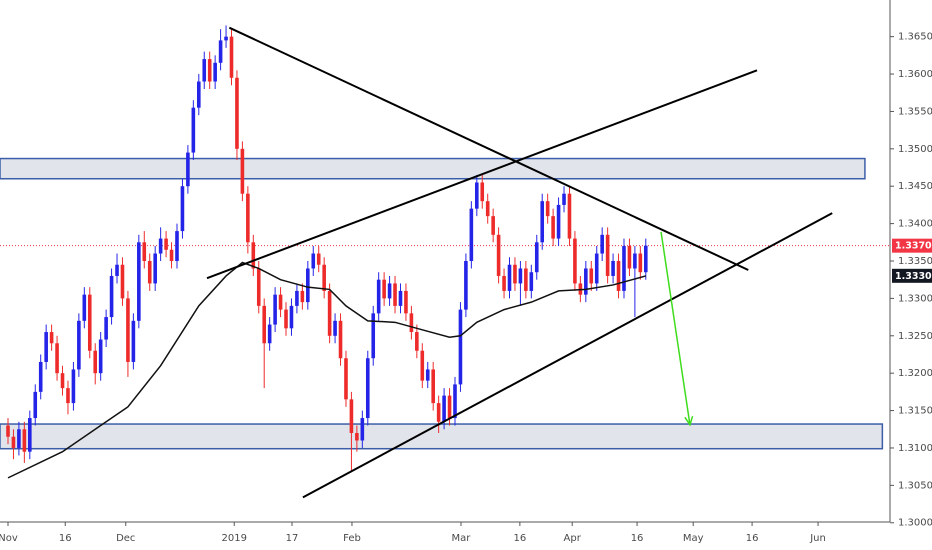  What do you see at coordinates (915, 111) in the screenshot?
I see `y-tick-label: 1.35500` at bounding box center [915, 111].